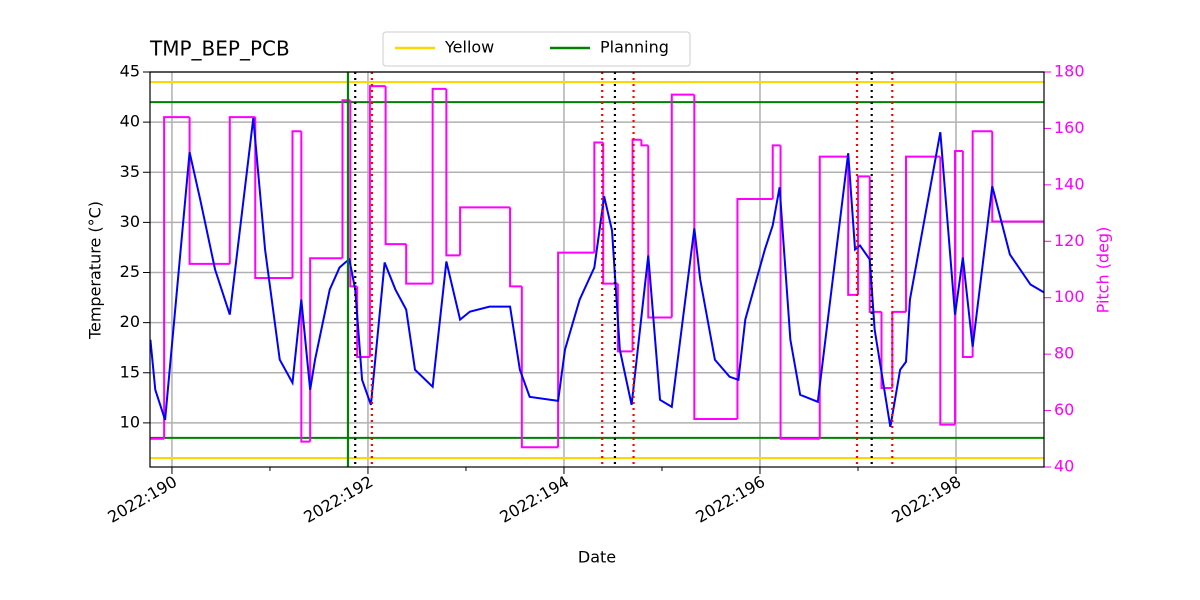  What do you see at coordinates (926, 499) in the screenshot?
I see `x-tick-label: 2022:198` at bounding box center [926, 499].